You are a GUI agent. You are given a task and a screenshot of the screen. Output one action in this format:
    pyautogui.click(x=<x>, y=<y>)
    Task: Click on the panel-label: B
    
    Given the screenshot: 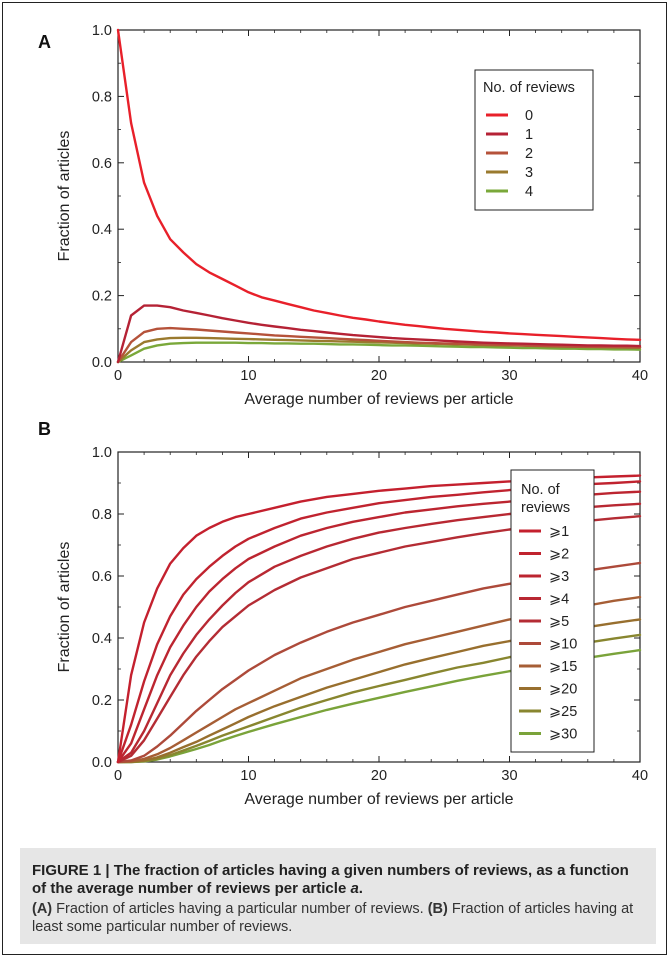 What is the action you would take?
    pyautogui.click(x=44, y=429)
    